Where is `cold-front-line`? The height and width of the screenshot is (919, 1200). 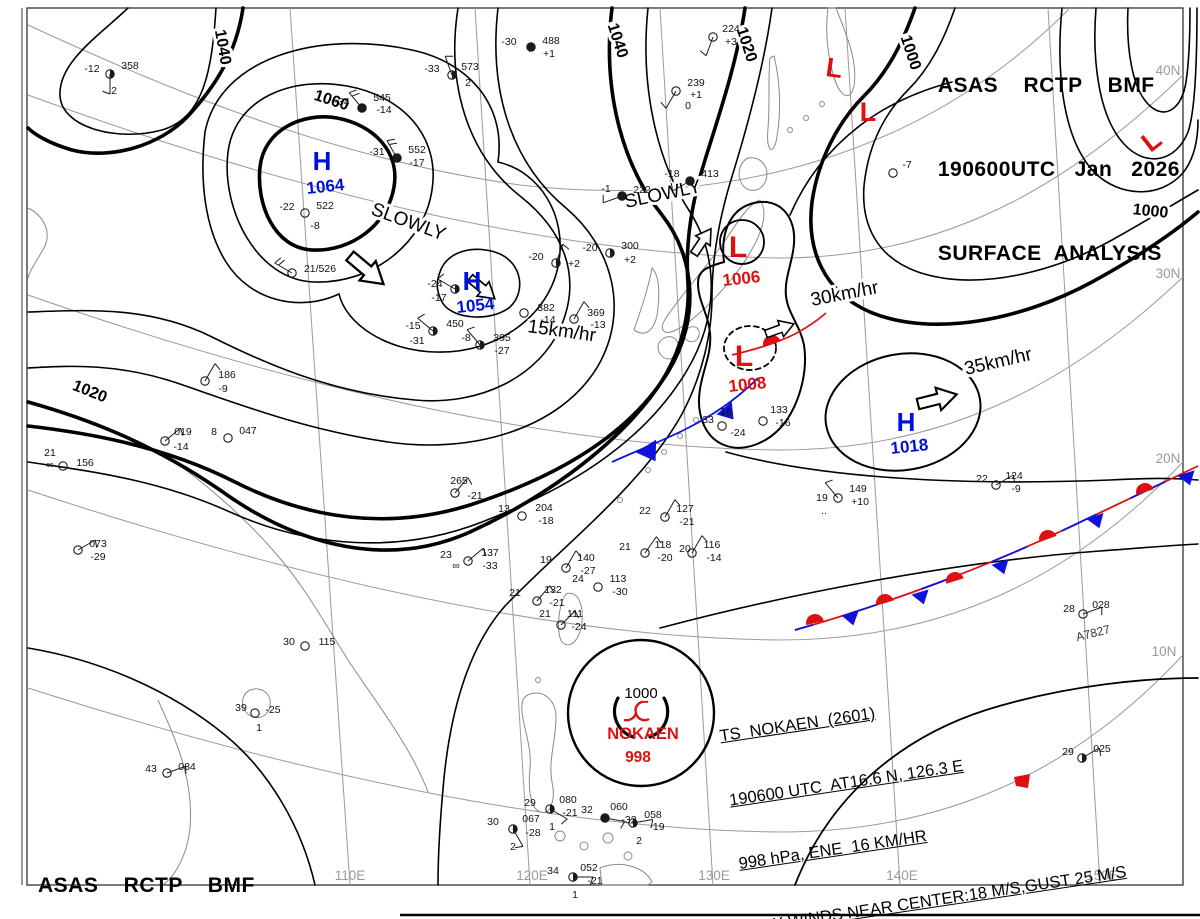 cold-front-line is located at coordinates (685, 420).